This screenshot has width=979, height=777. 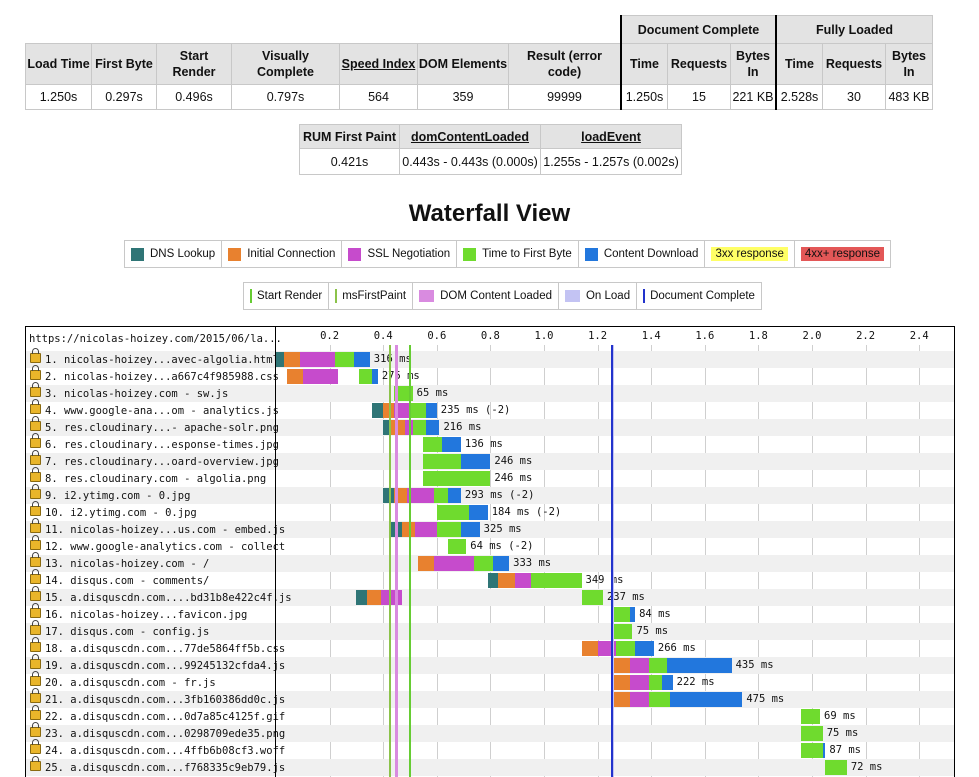 What do you see at coordinates (154, 357) in the screenshot?
I see `request-label: 1. nicolas-hoizey...avec-algolia.html` at bounding box center [154, 357].